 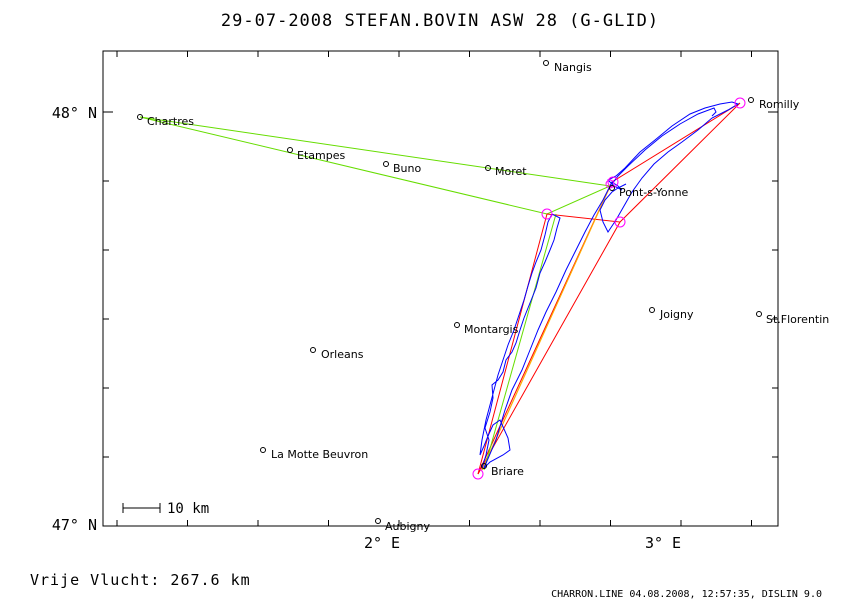 What do you see at coordinates (319, 454) in the screenshot?
I see `svg-text: La Motte Beuvron` at bounding box center [319, 454].